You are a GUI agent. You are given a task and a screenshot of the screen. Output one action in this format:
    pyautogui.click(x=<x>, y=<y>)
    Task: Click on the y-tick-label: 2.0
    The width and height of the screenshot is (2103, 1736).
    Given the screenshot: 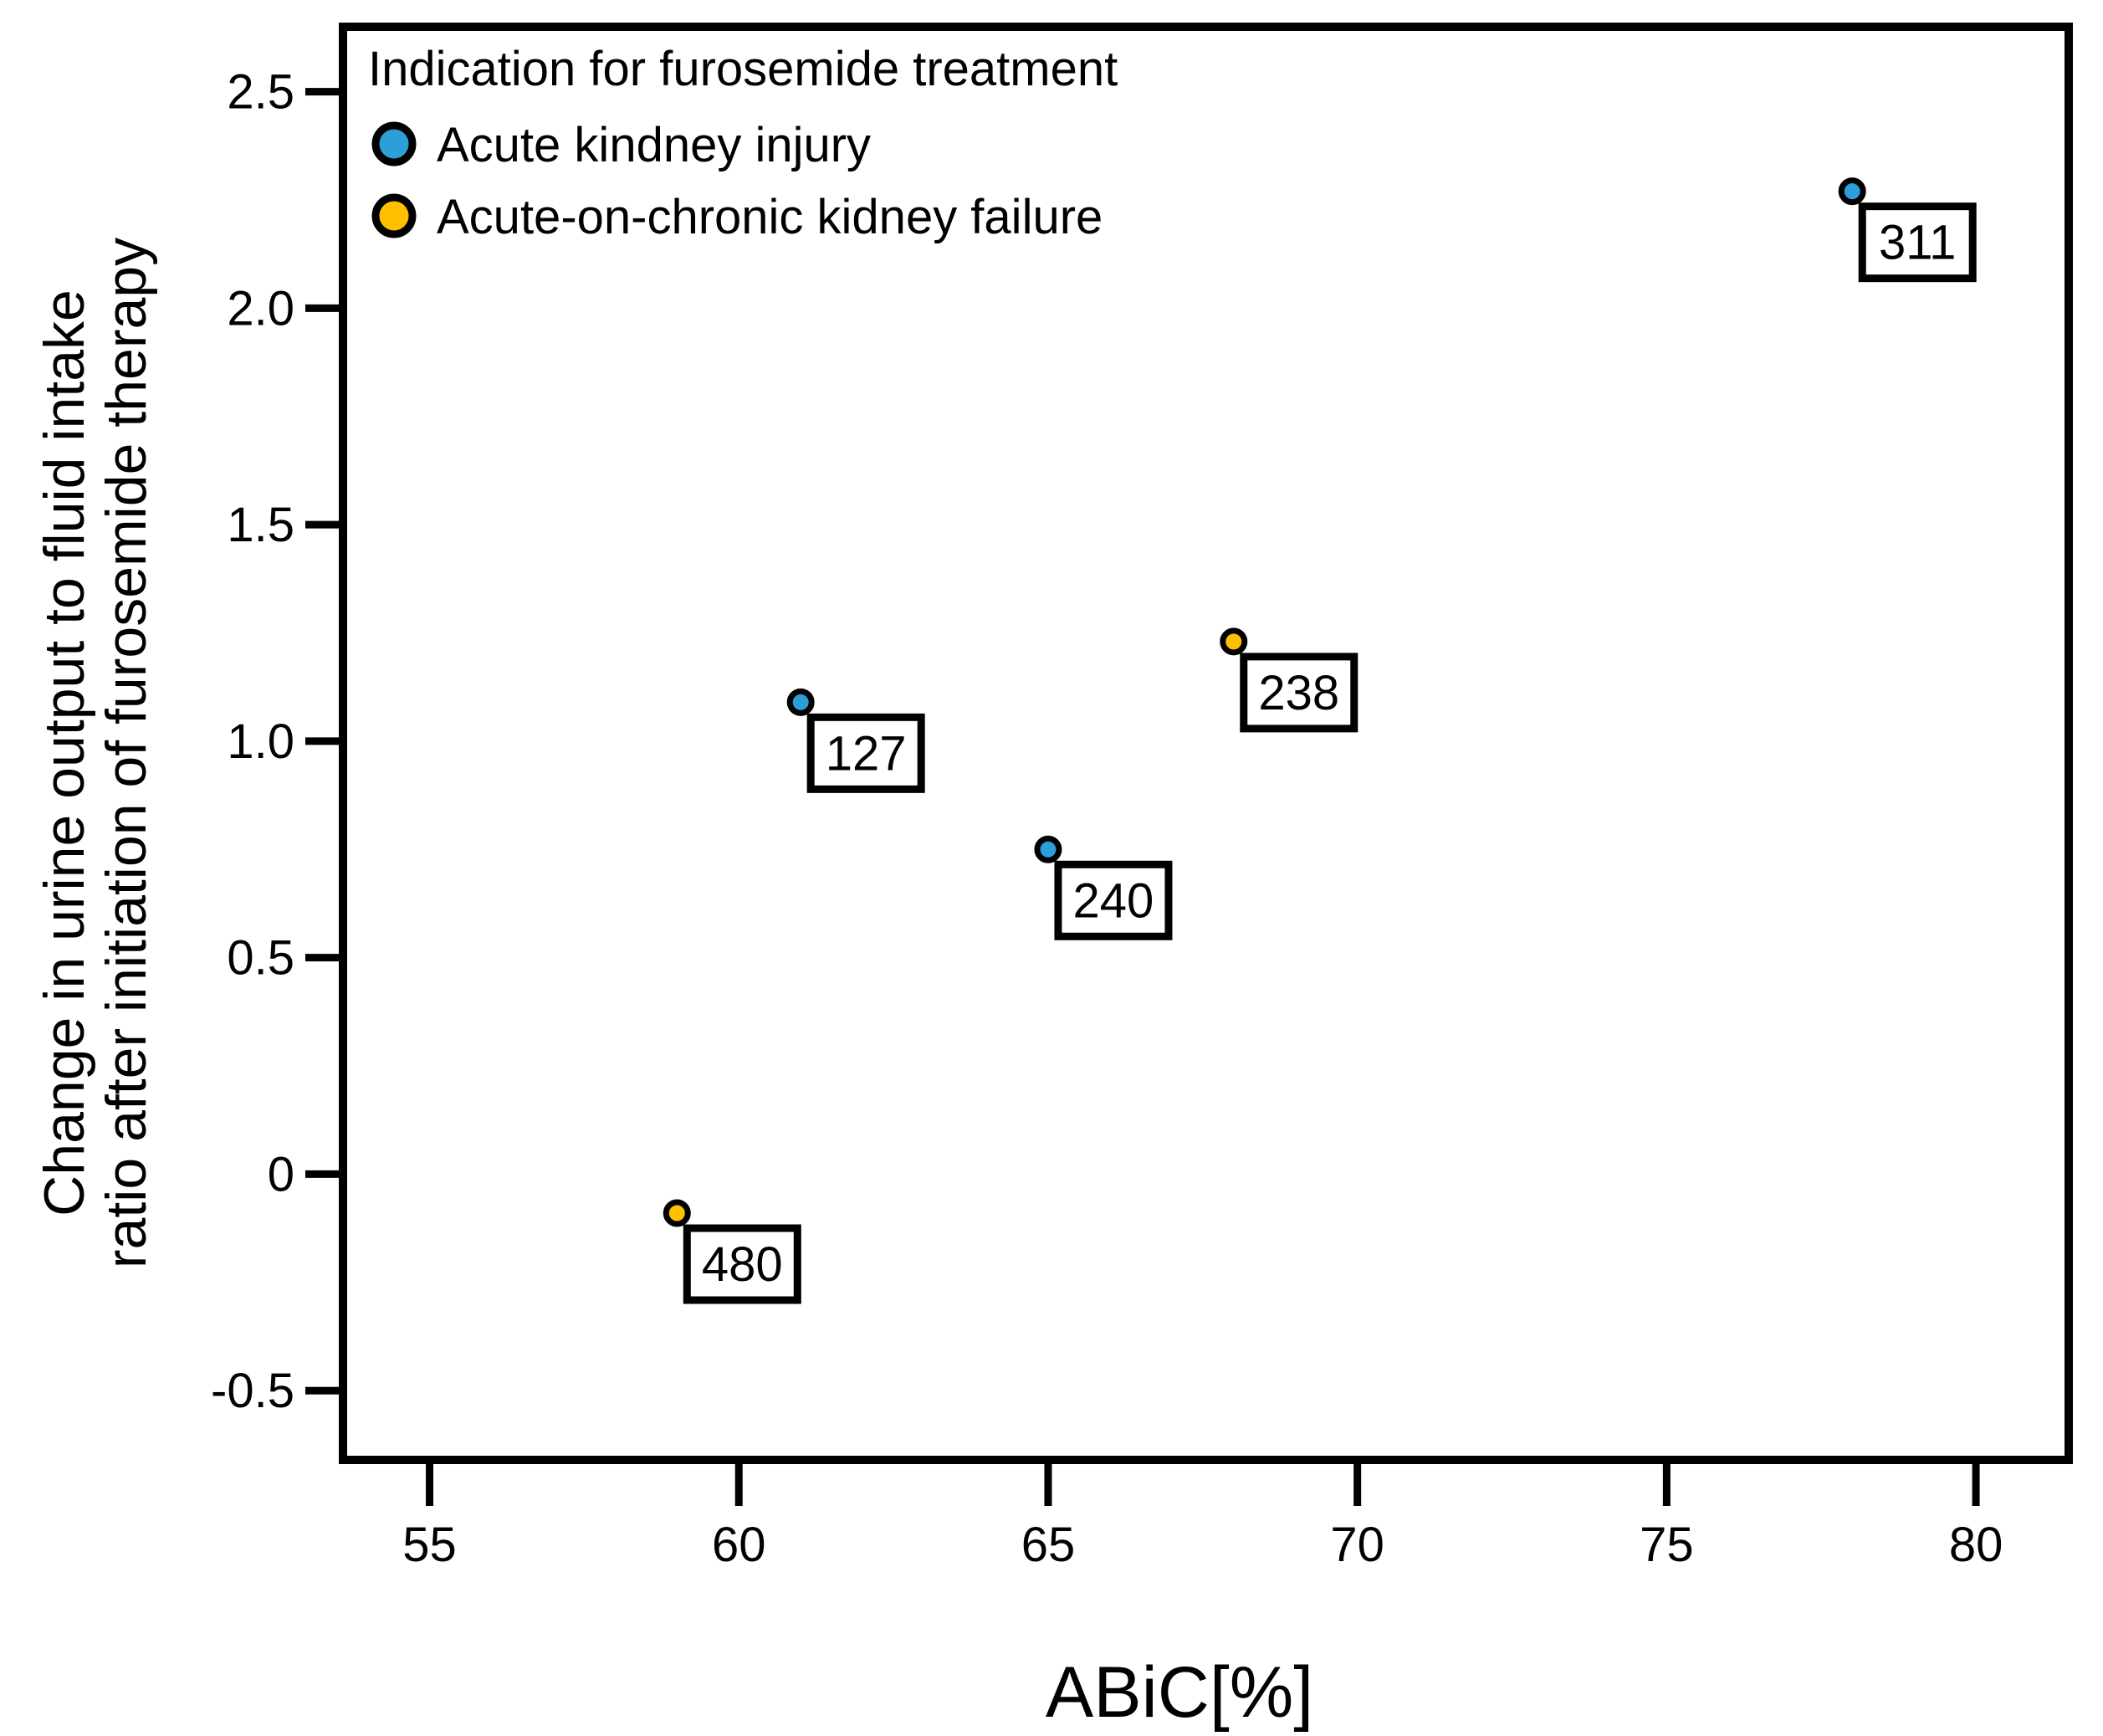 What is the action you would take?
    pyautogui.click(x=260, y=308)
    